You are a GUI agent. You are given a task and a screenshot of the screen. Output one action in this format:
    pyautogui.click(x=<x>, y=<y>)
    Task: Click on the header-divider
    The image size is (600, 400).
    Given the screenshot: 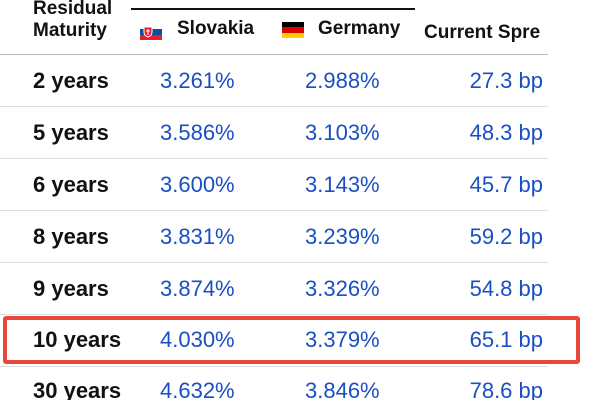 What is the action you would take?
    pyautogui.click(x=274, y=54)
    